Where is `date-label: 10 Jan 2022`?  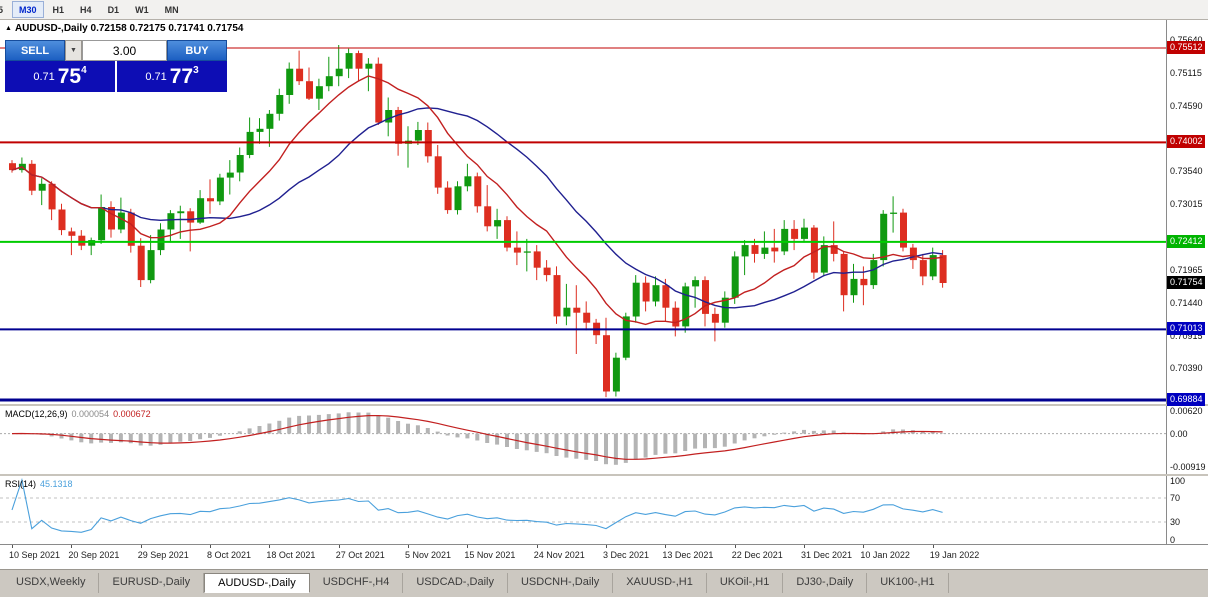
date-label: 10 Jan 2022 is located at coordinates (885, 555).